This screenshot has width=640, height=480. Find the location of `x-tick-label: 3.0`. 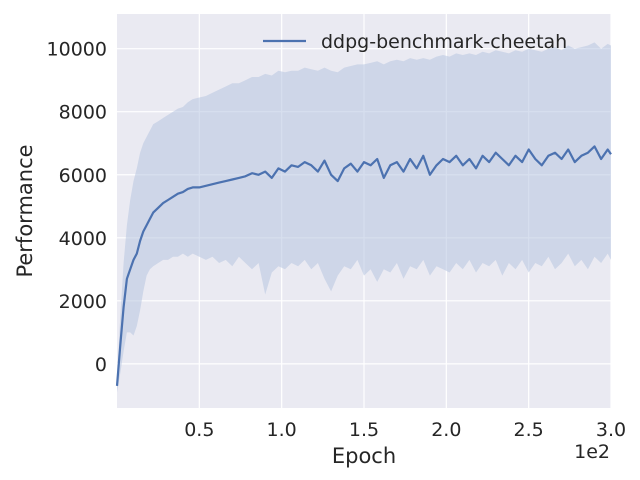

x-tick-label: 3.0 is located at coordinates (611, 430).